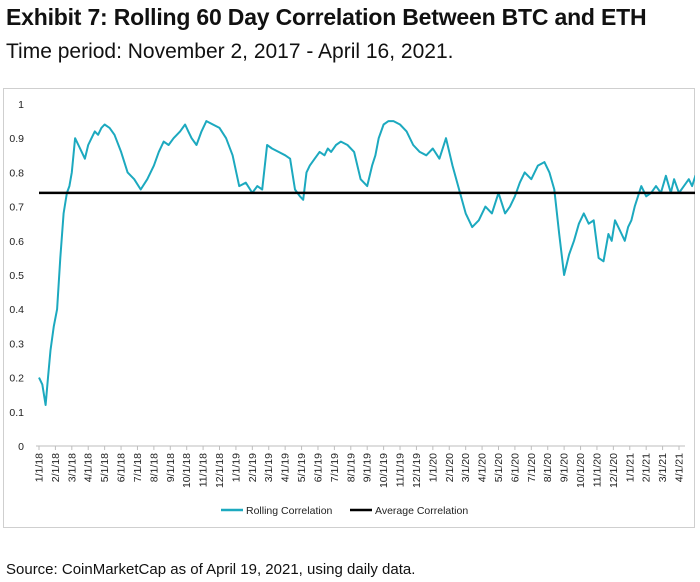 This screenshot has height=582, width=700. Describe the element at coordinates (204, 470) in the screenshot. I see `x-tick-label: 11/1/18` at that location.